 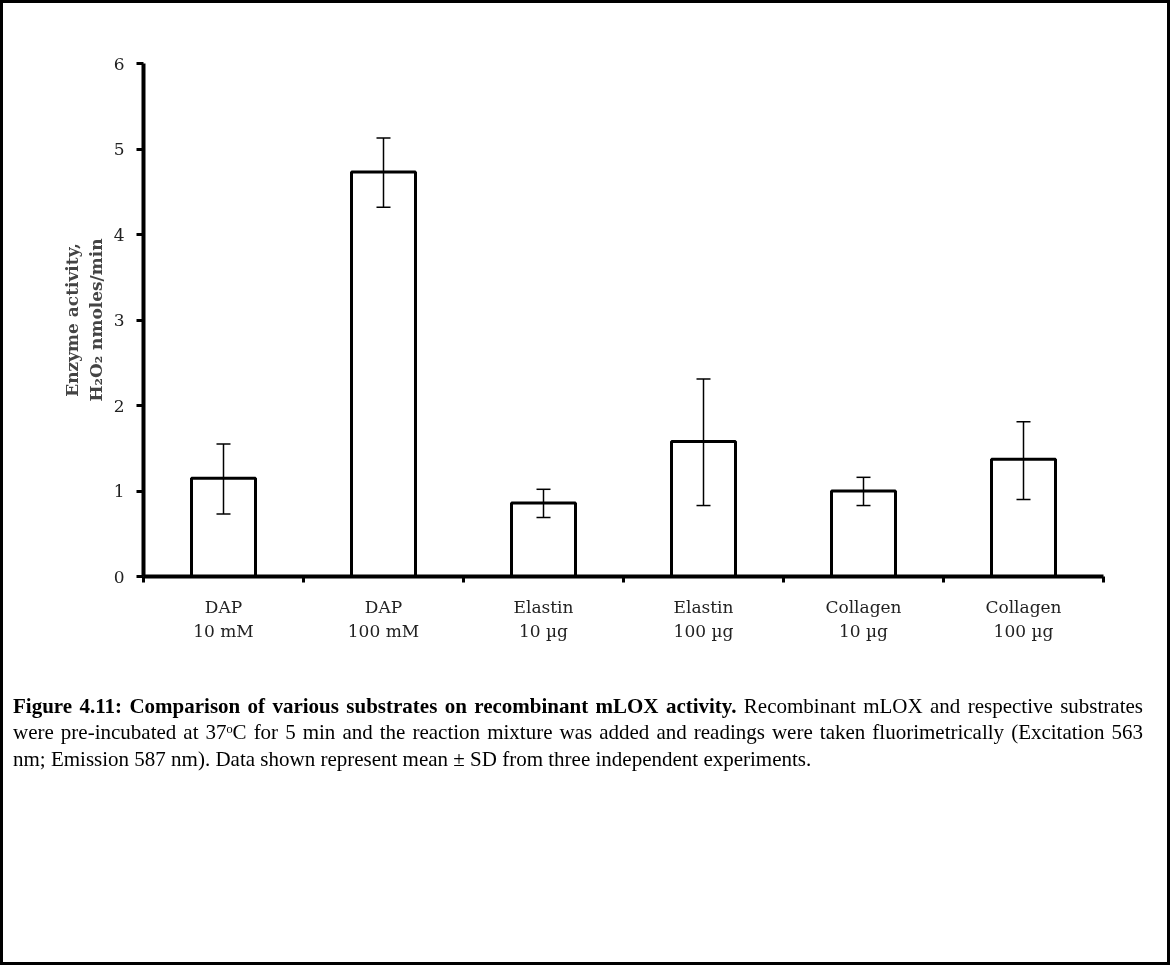 What do you see at coordinates (119, 149) in the screenshot?
I see `y-tick-label: 5` at bounding box center [119, 149].